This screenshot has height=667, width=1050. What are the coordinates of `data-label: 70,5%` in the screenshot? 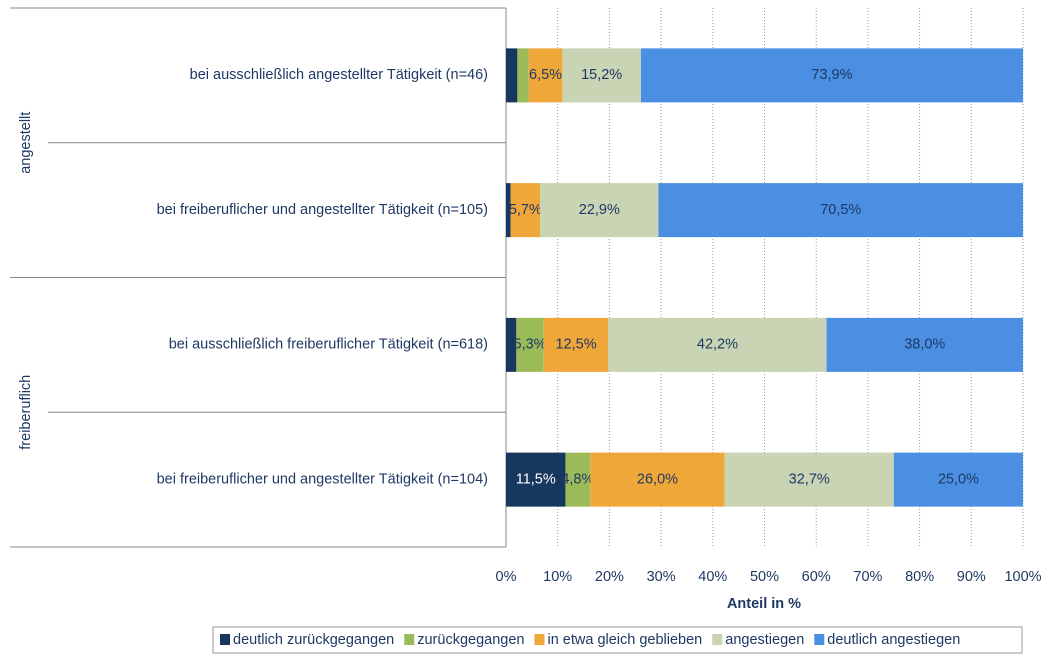 It's located at (840, 210).